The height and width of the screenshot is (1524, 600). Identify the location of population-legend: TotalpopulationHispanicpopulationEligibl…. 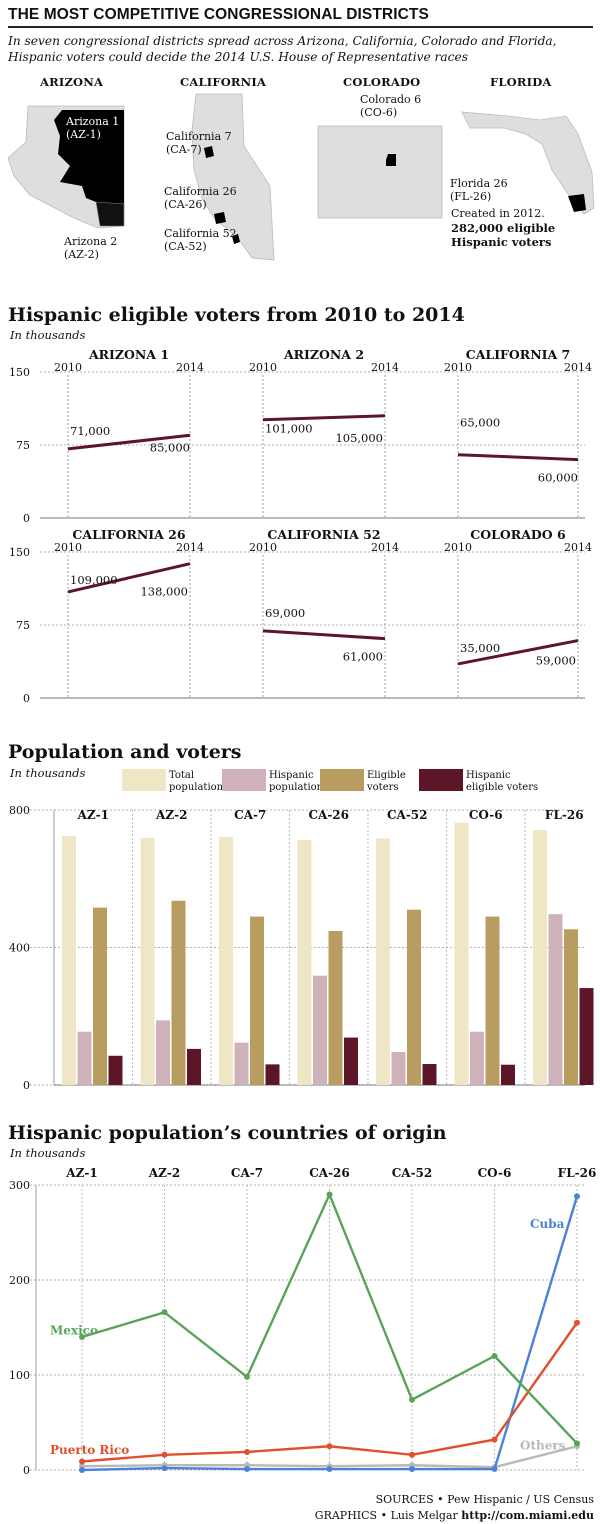
(330, 781).